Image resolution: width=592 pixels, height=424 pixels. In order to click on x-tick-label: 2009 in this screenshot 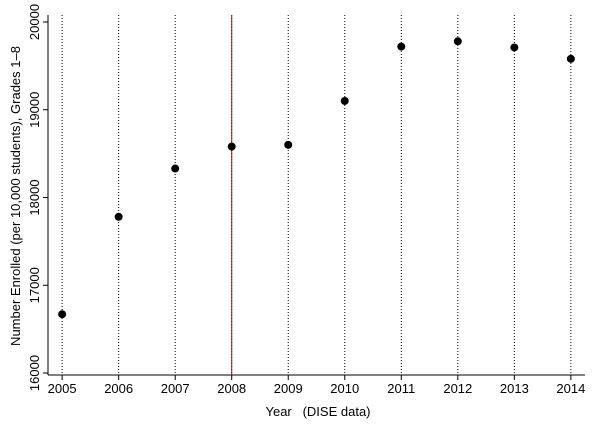, I will do `click(288, 388)`.